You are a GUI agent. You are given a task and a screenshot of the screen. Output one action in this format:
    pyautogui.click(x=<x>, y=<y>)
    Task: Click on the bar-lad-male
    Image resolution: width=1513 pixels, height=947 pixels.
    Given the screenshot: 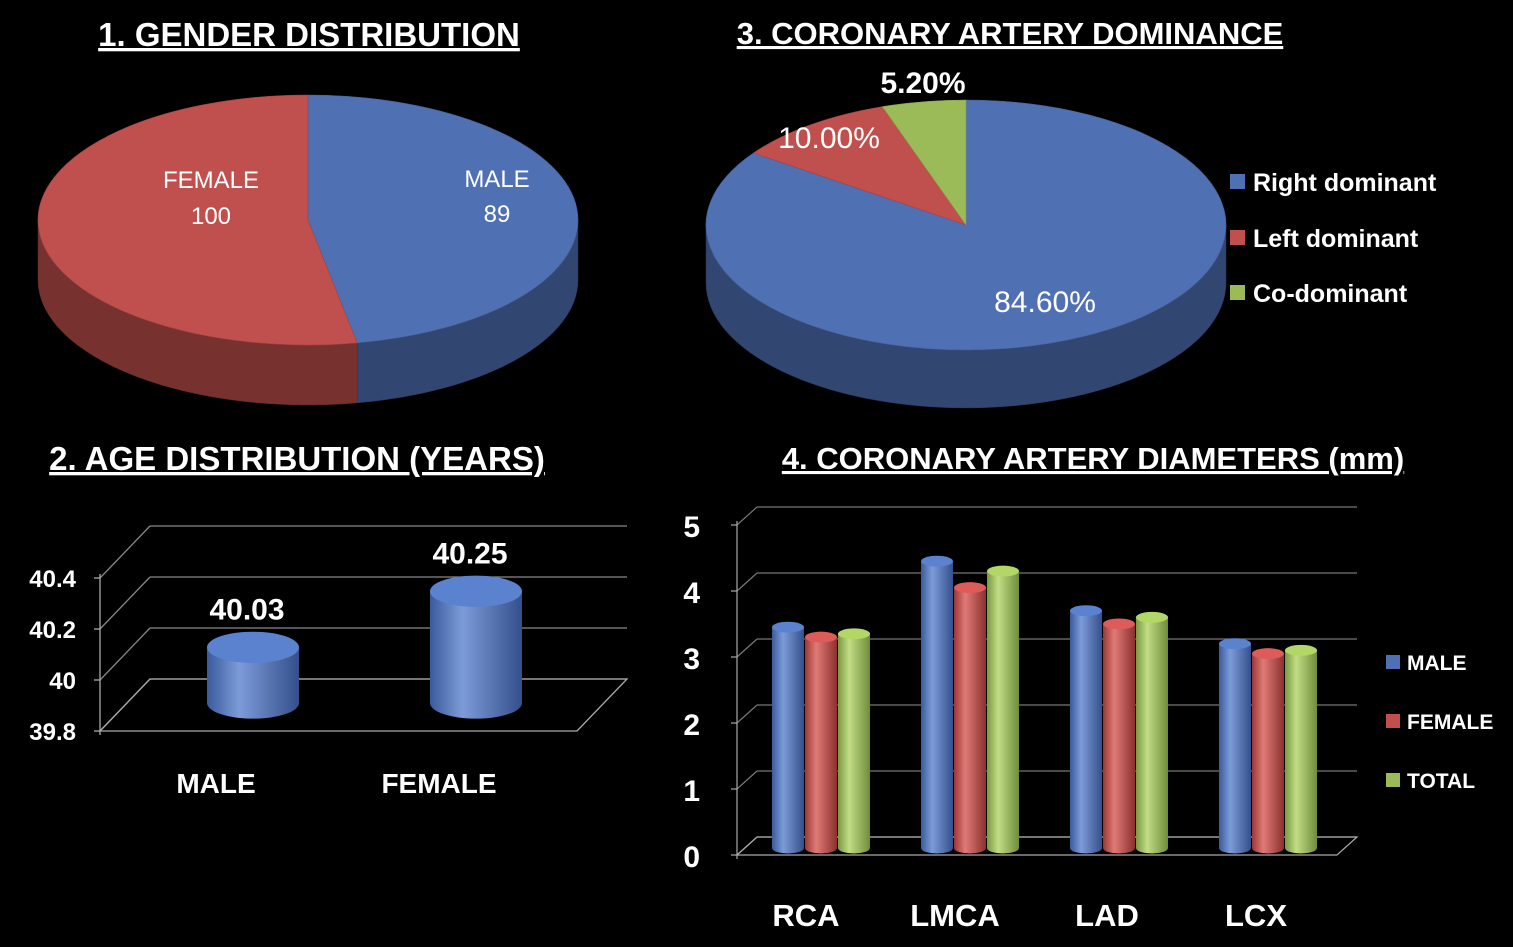 What is the action you would take?
    pyautogui.click(x=1086, y=732)
    